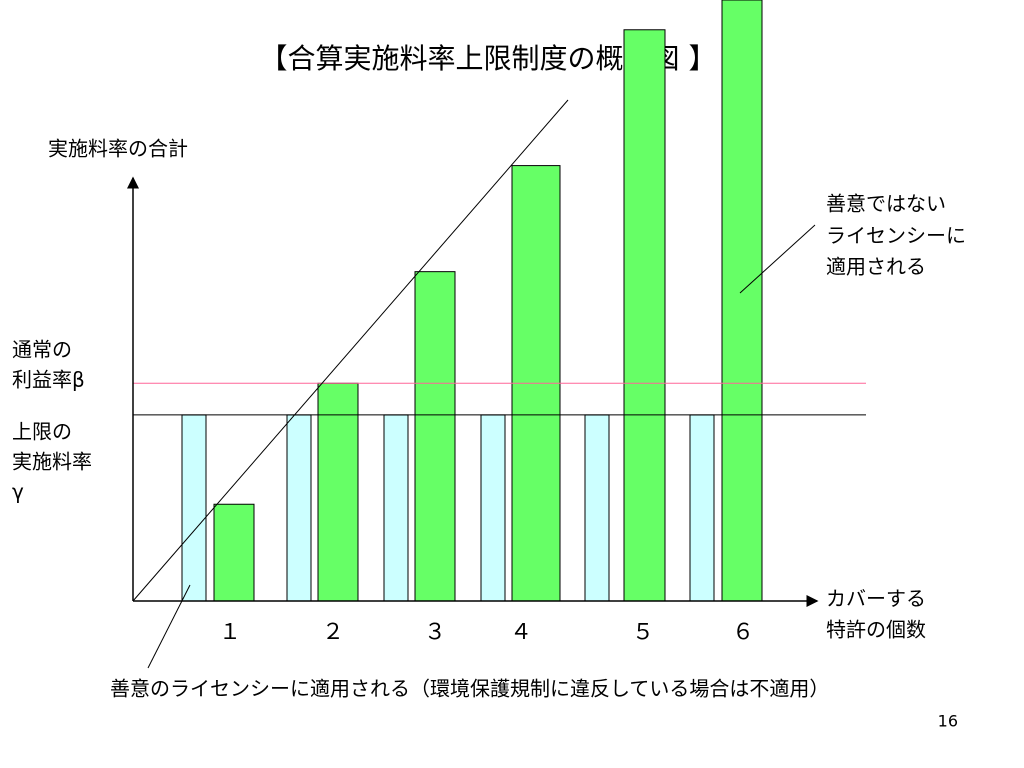  What do you see at coordinates (42, 350) in the screenshot?
I see `beta-label: 通常の` at bounding box center [42, 350].